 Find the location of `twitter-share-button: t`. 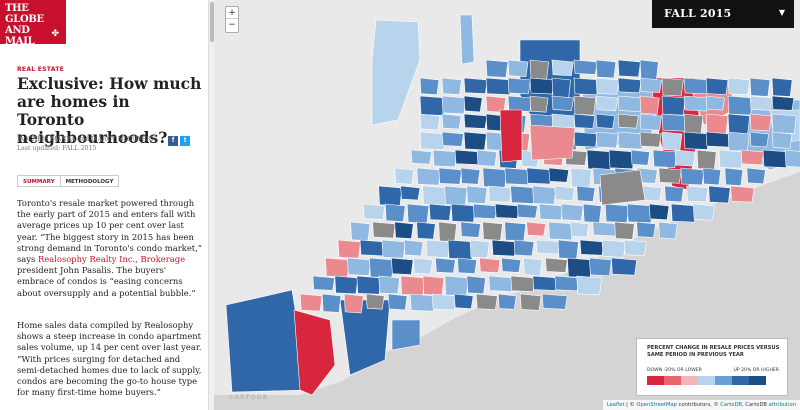

twitter-share-button: t is located at coordinates (185, 141).